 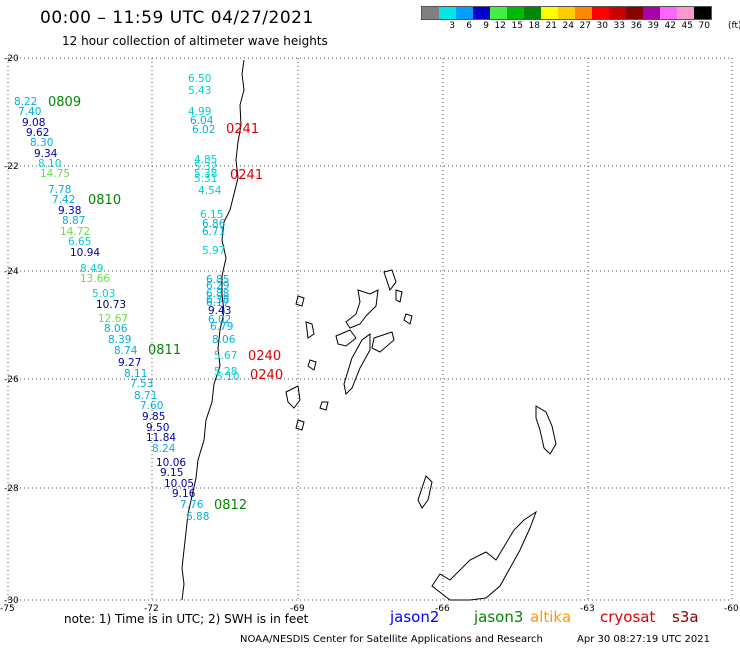 I want to click on satellite-jason3-label: jason3, so click(x=499, y=617).